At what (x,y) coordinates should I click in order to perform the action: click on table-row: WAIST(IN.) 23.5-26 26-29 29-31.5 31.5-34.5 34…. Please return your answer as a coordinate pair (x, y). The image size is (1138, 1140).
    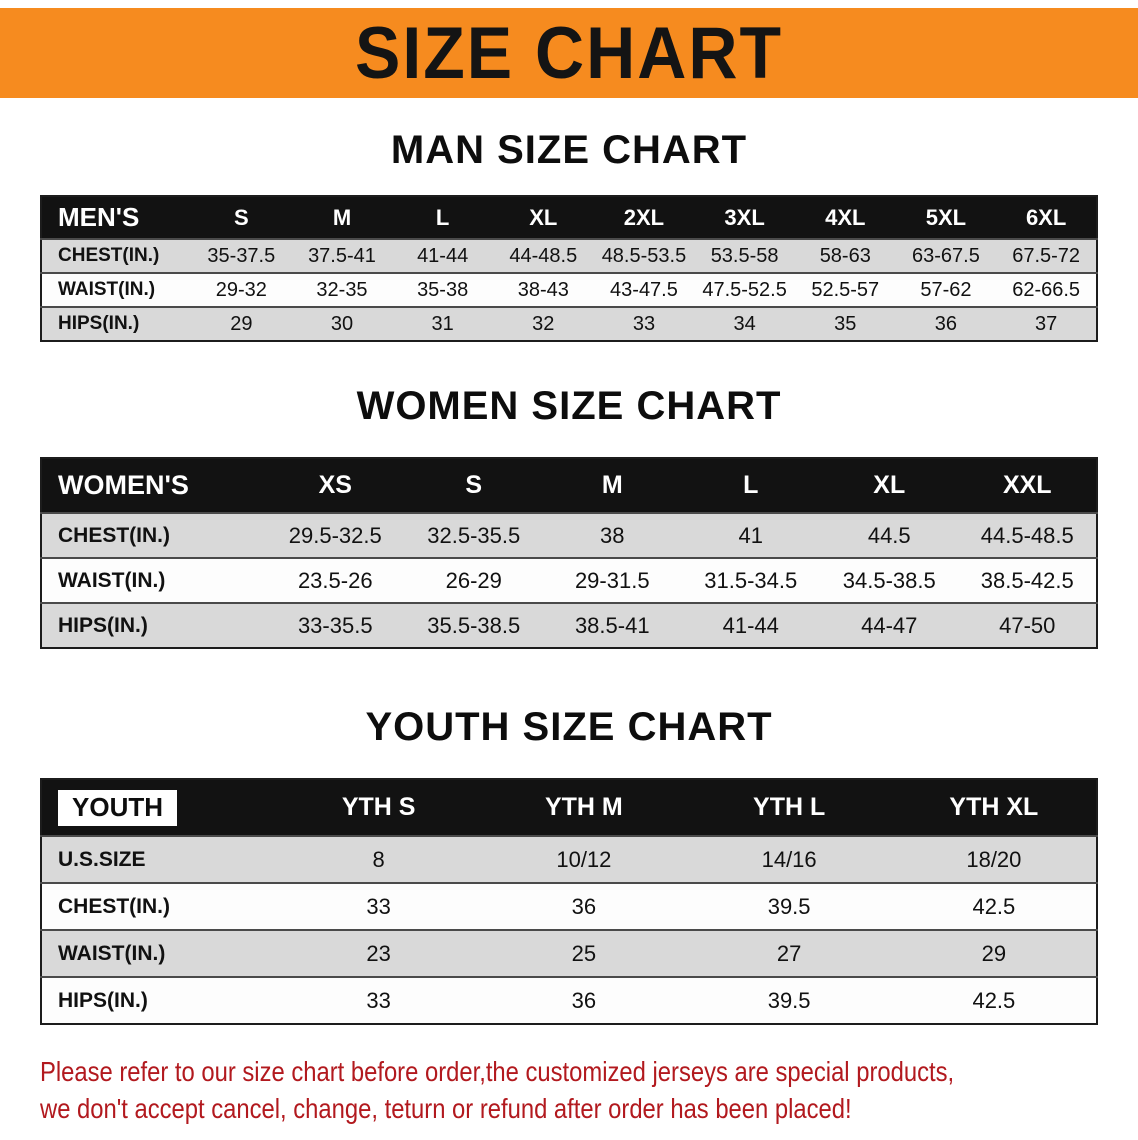
    Looking at the image, I should click on (569, 580).